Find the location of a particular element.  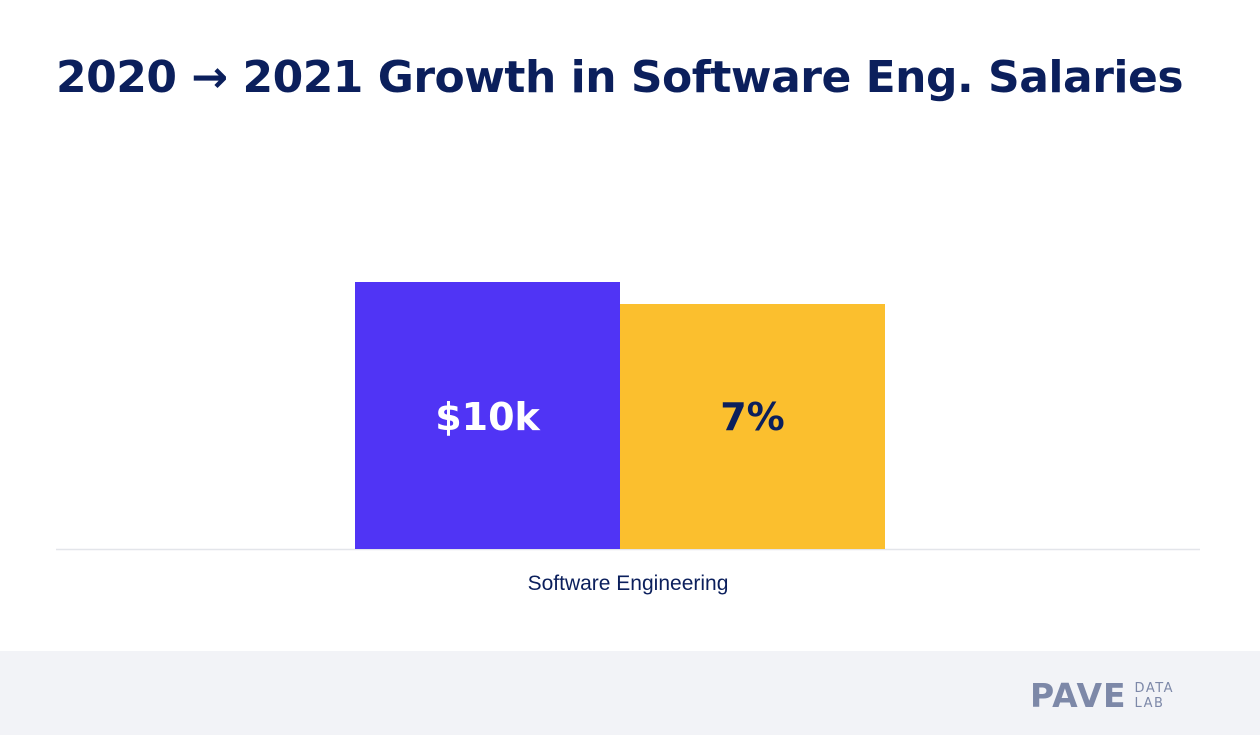

pave-data-lab-logo: PAVE DATA LAB is located at coordinates (1102, 695).